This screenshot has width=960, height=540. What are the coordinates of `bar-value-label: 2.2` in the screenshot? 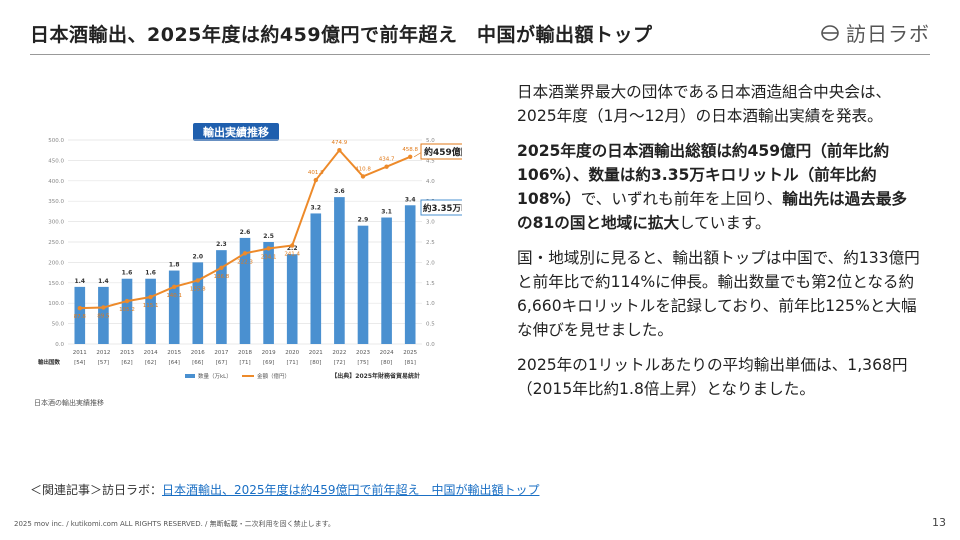 It's located at (292, 248).